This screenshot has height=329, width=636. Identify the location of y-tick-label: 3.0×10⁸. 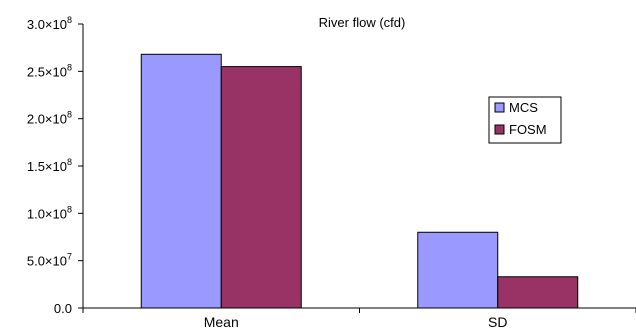
(49, 23).